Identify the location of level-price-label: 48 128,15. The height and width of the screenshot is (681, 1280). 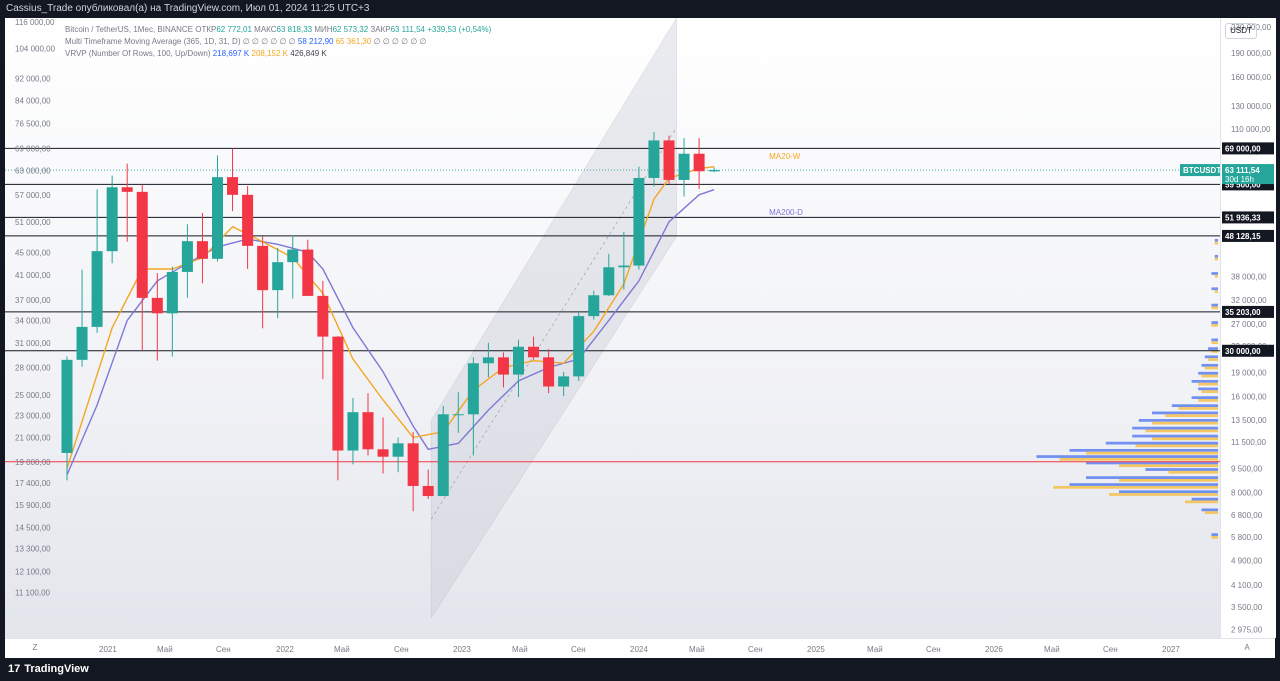
(1243, 236).